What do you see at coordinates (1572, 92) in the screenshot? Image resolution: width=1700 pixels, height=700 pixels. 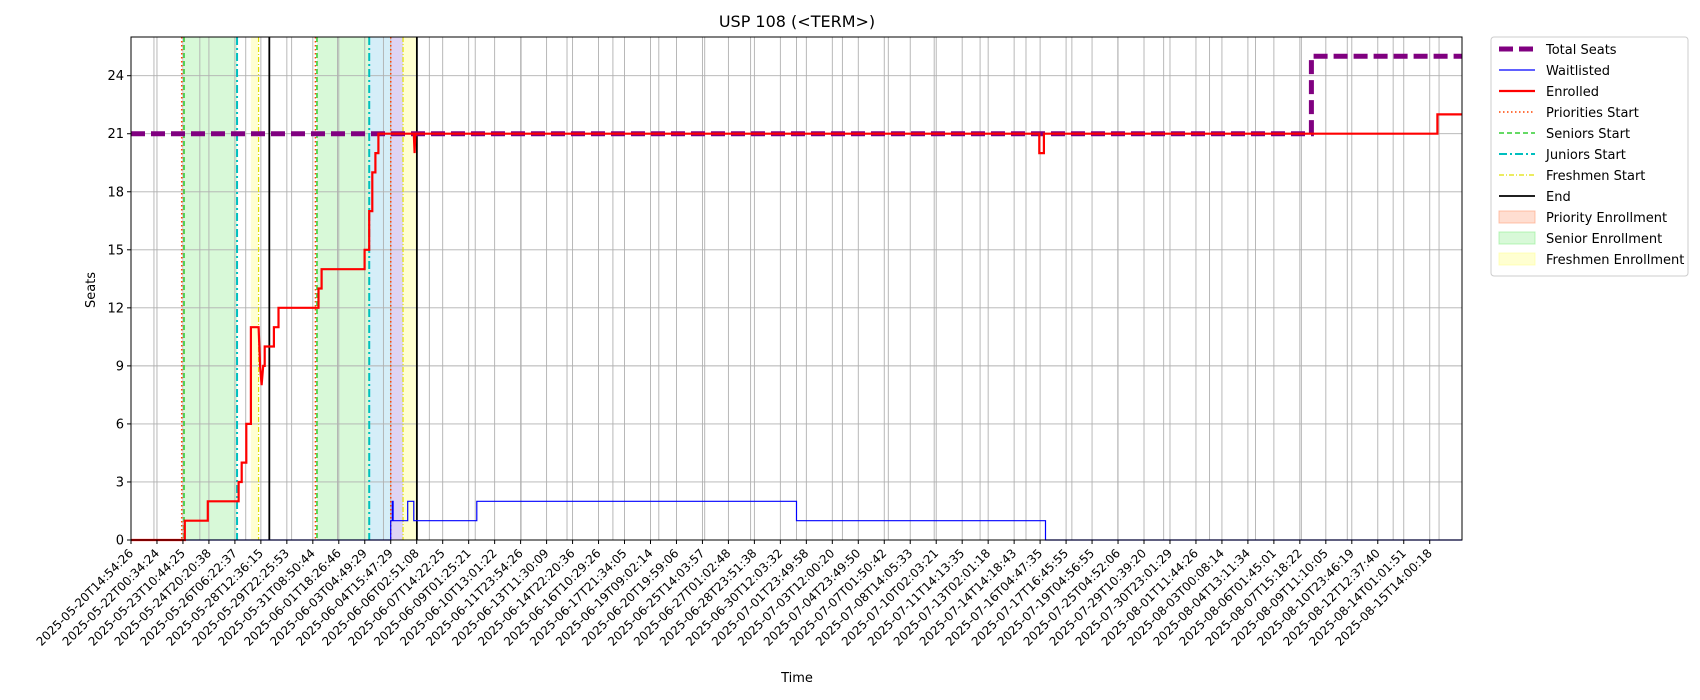 I see `legend-label-2: Enrolled` at bounding box center [1572, 92].